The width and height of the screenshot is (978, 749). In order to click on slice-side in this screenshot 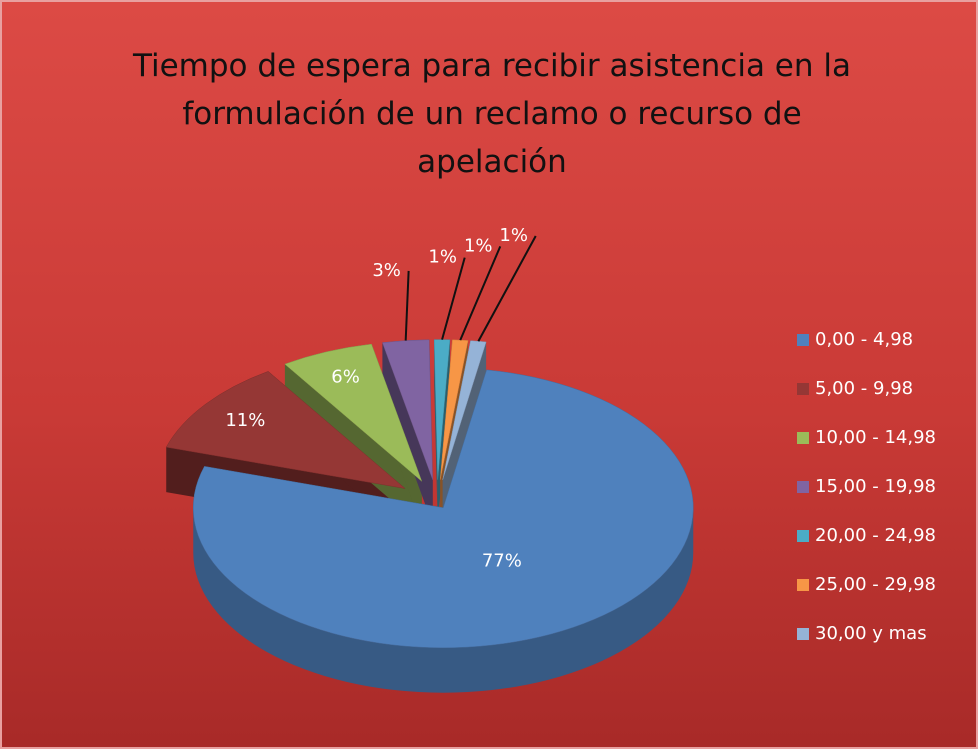, I will do `click(436, 432)`.